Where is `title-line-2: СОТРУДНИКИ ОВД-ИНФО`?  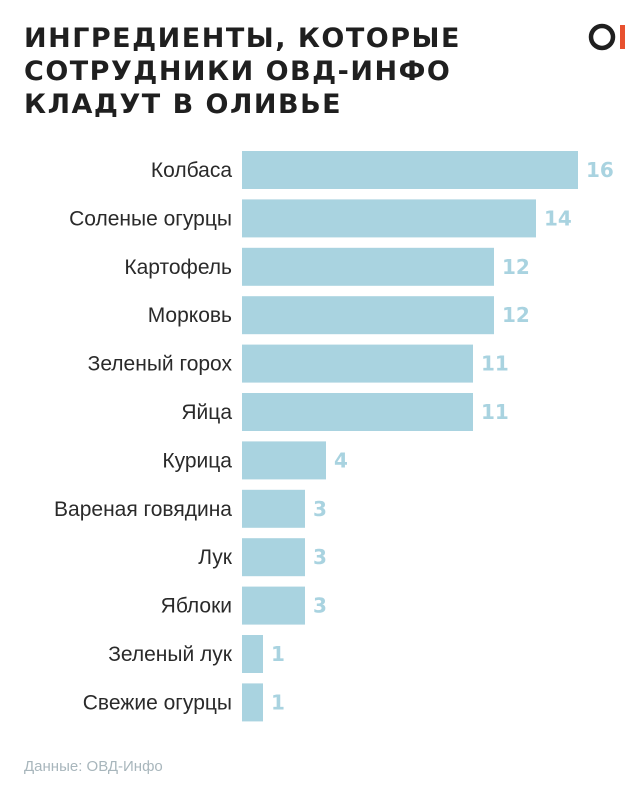 title-line-2: СОТРУДНИКИ ОВД-ИНФО is located at coordinates (238, 71).